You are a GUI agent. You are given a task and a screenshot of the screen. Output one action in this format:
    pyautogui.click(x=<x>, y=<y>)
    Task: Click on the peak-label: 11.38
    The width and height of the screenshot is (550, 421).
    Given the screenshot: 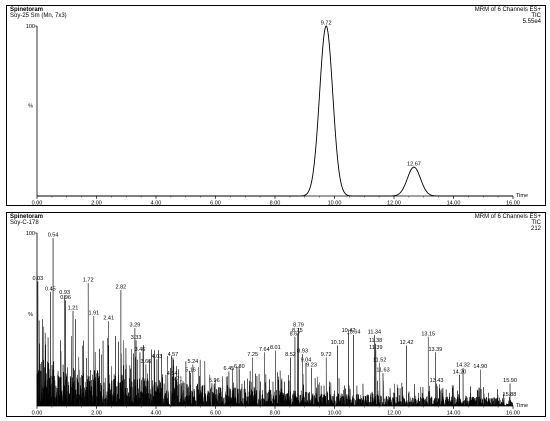 What is the action you would take?
    pyautogui.click(x=375, y=341)
    